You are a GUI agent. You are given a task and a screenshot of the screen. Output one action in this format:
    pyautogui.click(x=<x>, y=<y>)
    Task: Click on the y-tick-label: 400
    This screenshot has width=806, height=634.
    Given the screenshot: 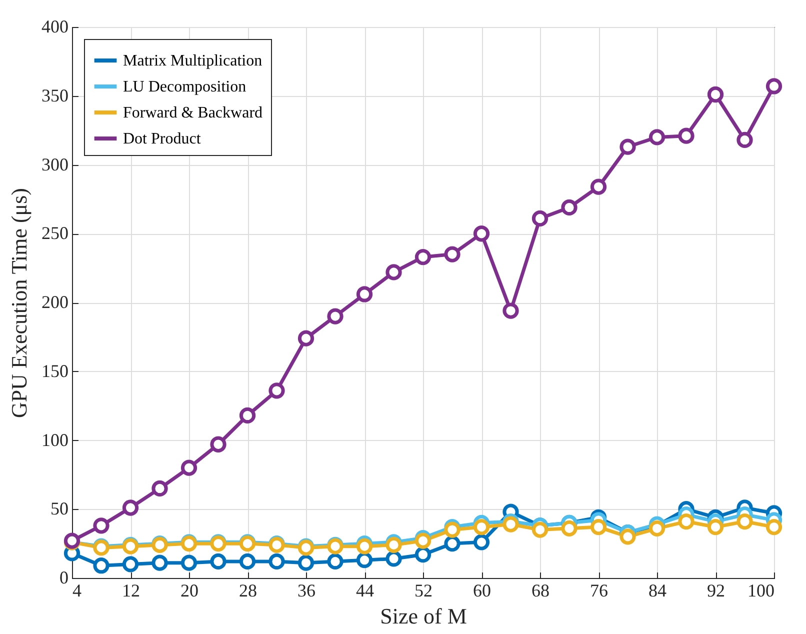 What is the action you would take?
    pyautogui.click(x=55, y=26)
    